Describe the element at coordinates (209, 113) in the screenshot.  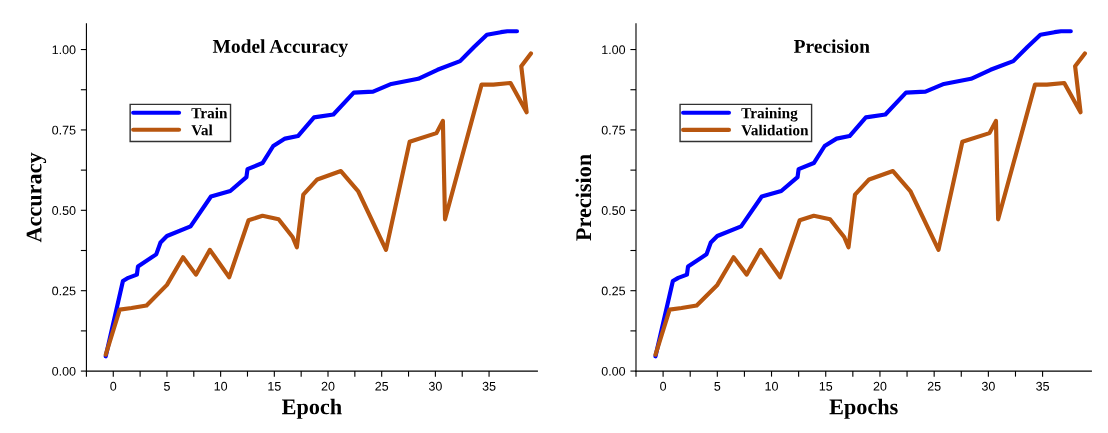
I see `legend-label: Train` at that location.